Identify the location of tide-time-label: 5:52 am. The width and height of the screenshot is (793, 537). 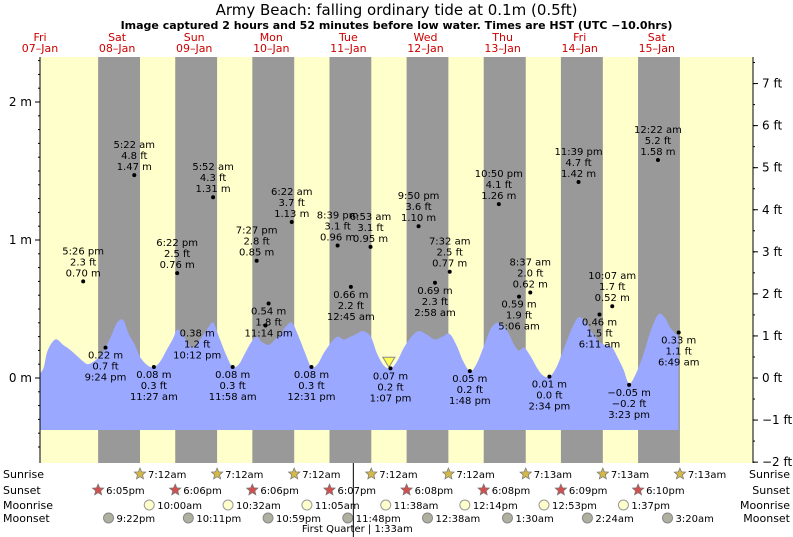
(213, 167).